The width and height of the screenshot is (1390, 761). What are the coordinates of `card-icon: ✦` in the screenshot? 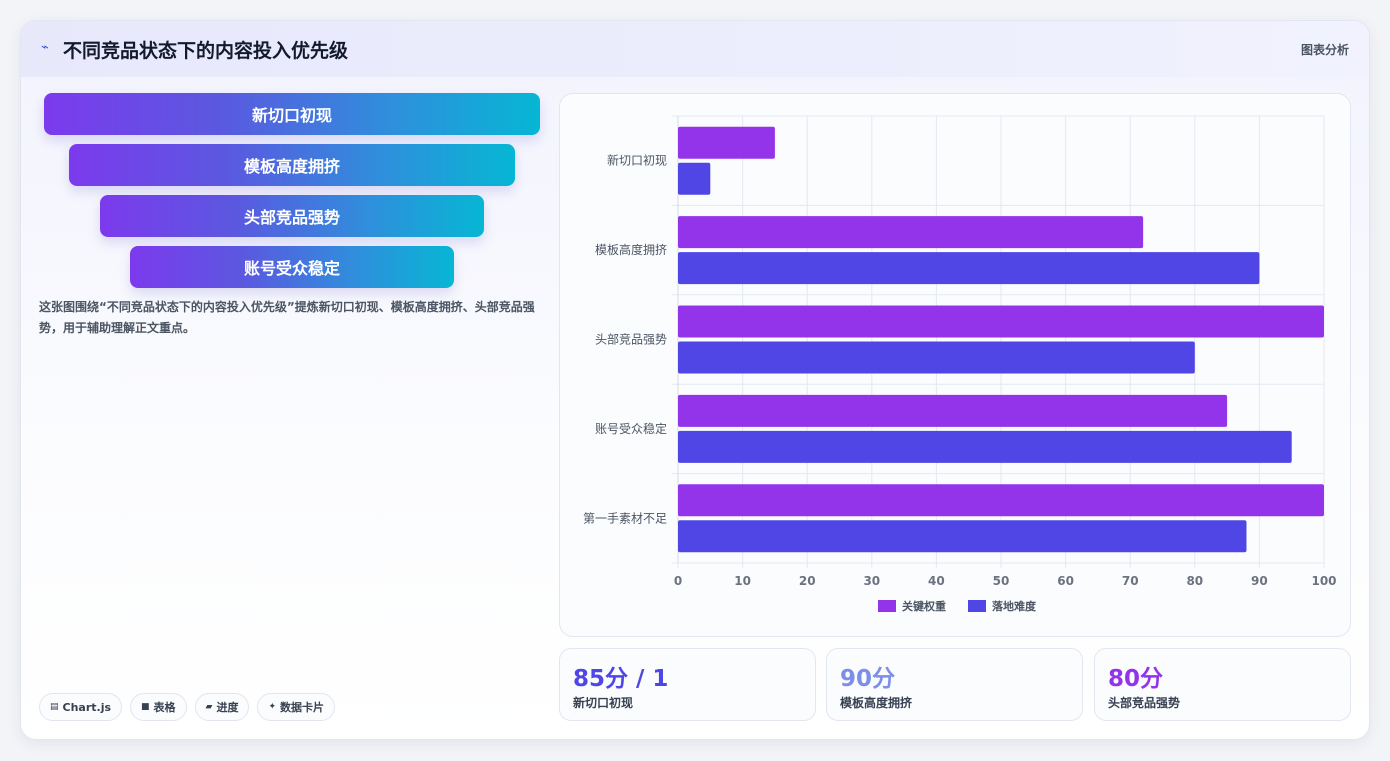 It's located at (272, 707).